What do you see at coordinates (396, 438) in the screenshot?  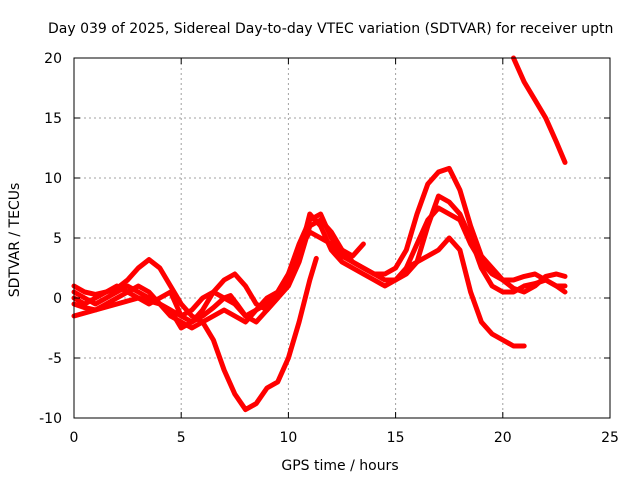 I see `x-tick-label: 15` at bounding box center [396, 438].